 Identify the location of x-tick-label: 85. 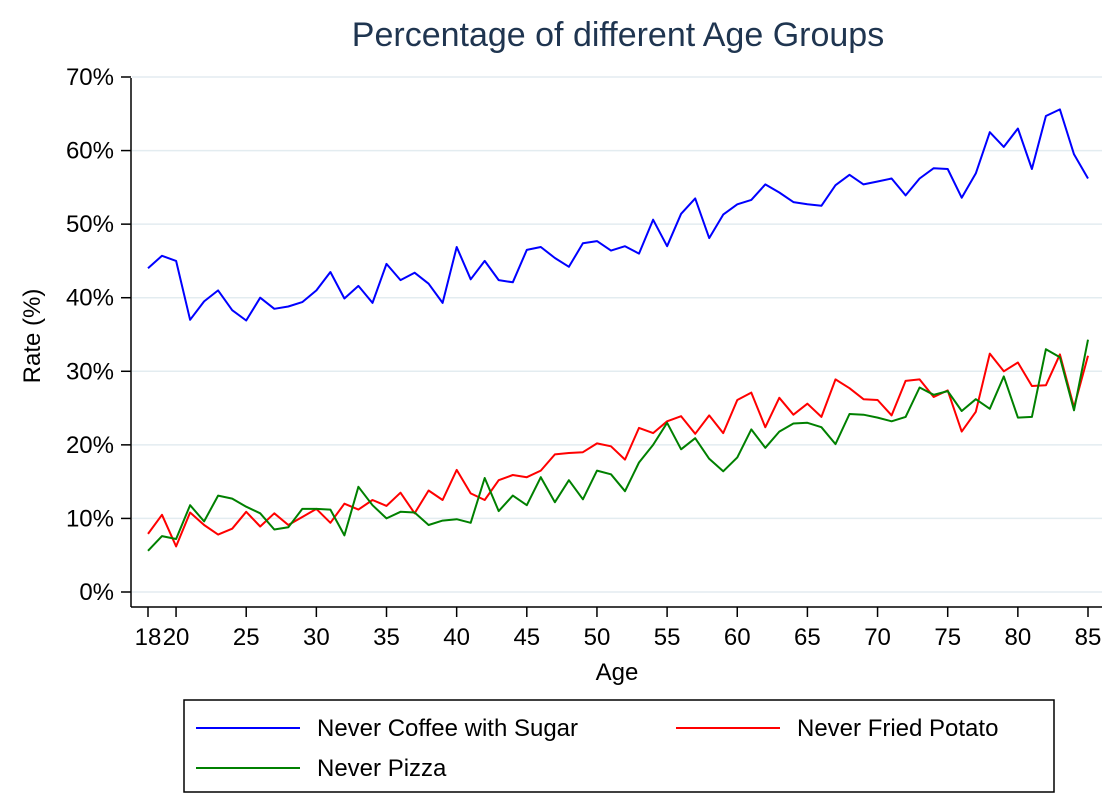
(1088, 637).